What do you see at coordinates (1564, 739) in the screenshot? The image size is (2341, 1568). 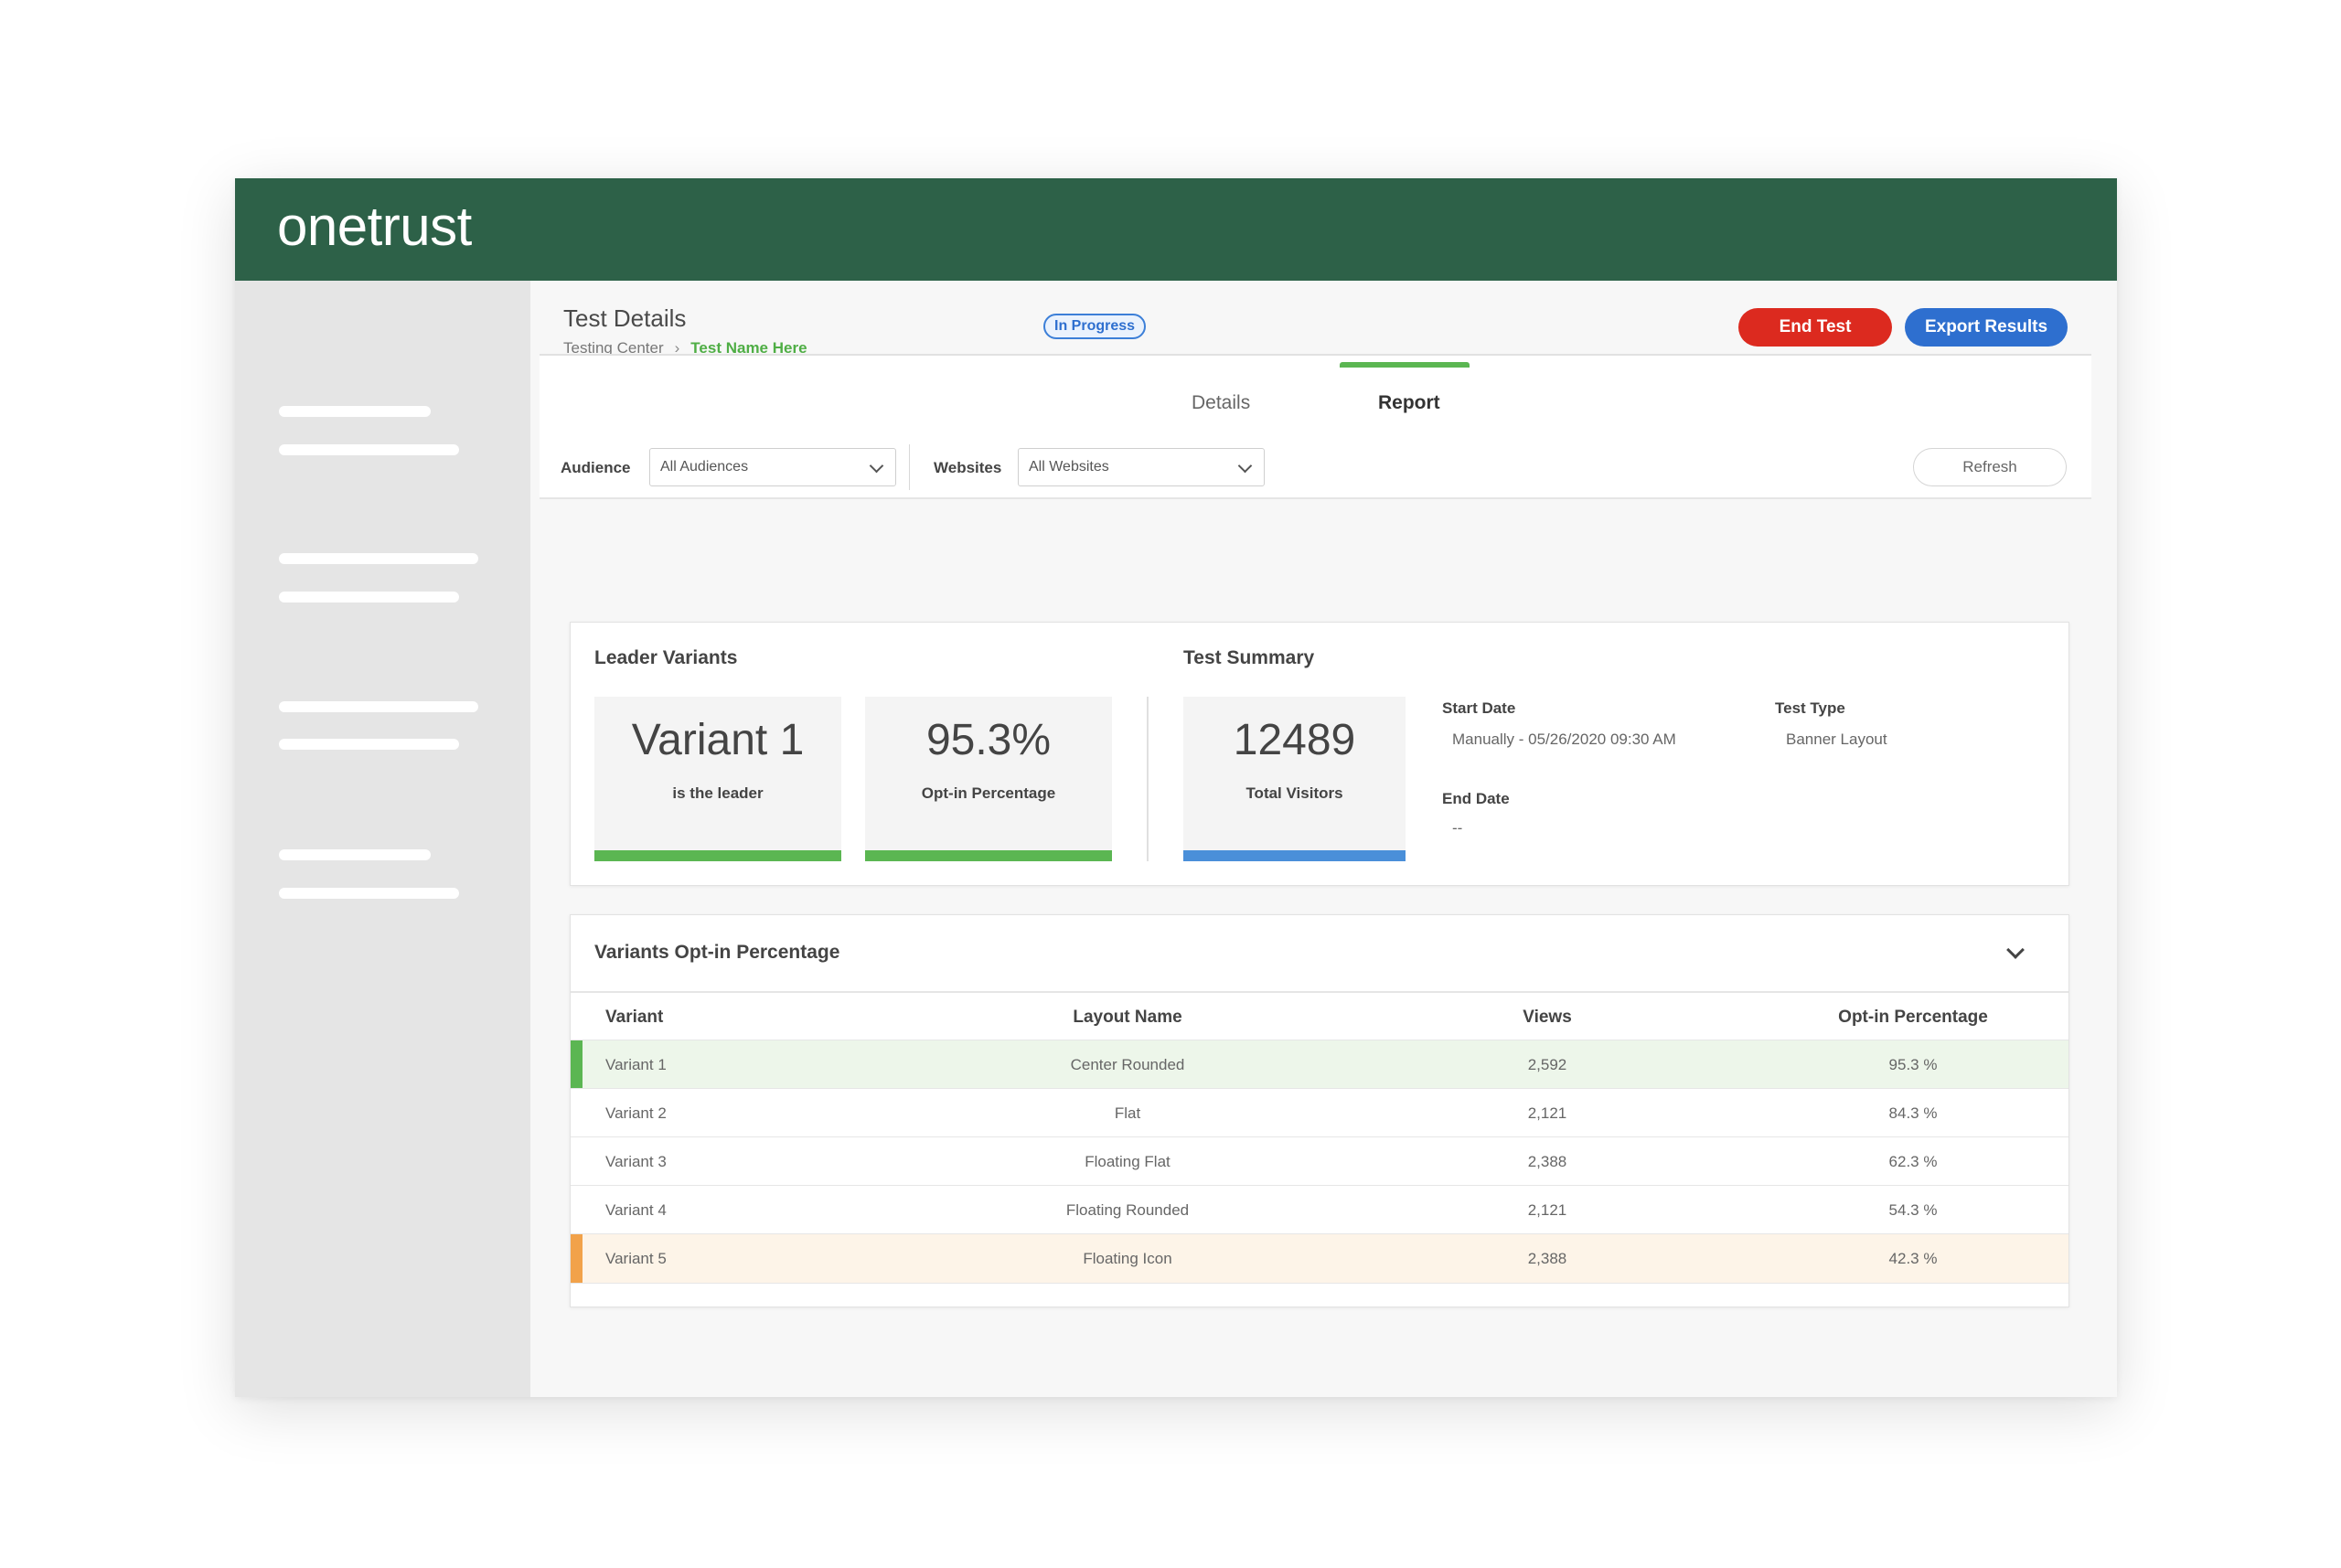 I see `start-date-value: Manually - 05/26/2020 09:30 AM` at bounding box center [1564, 739].